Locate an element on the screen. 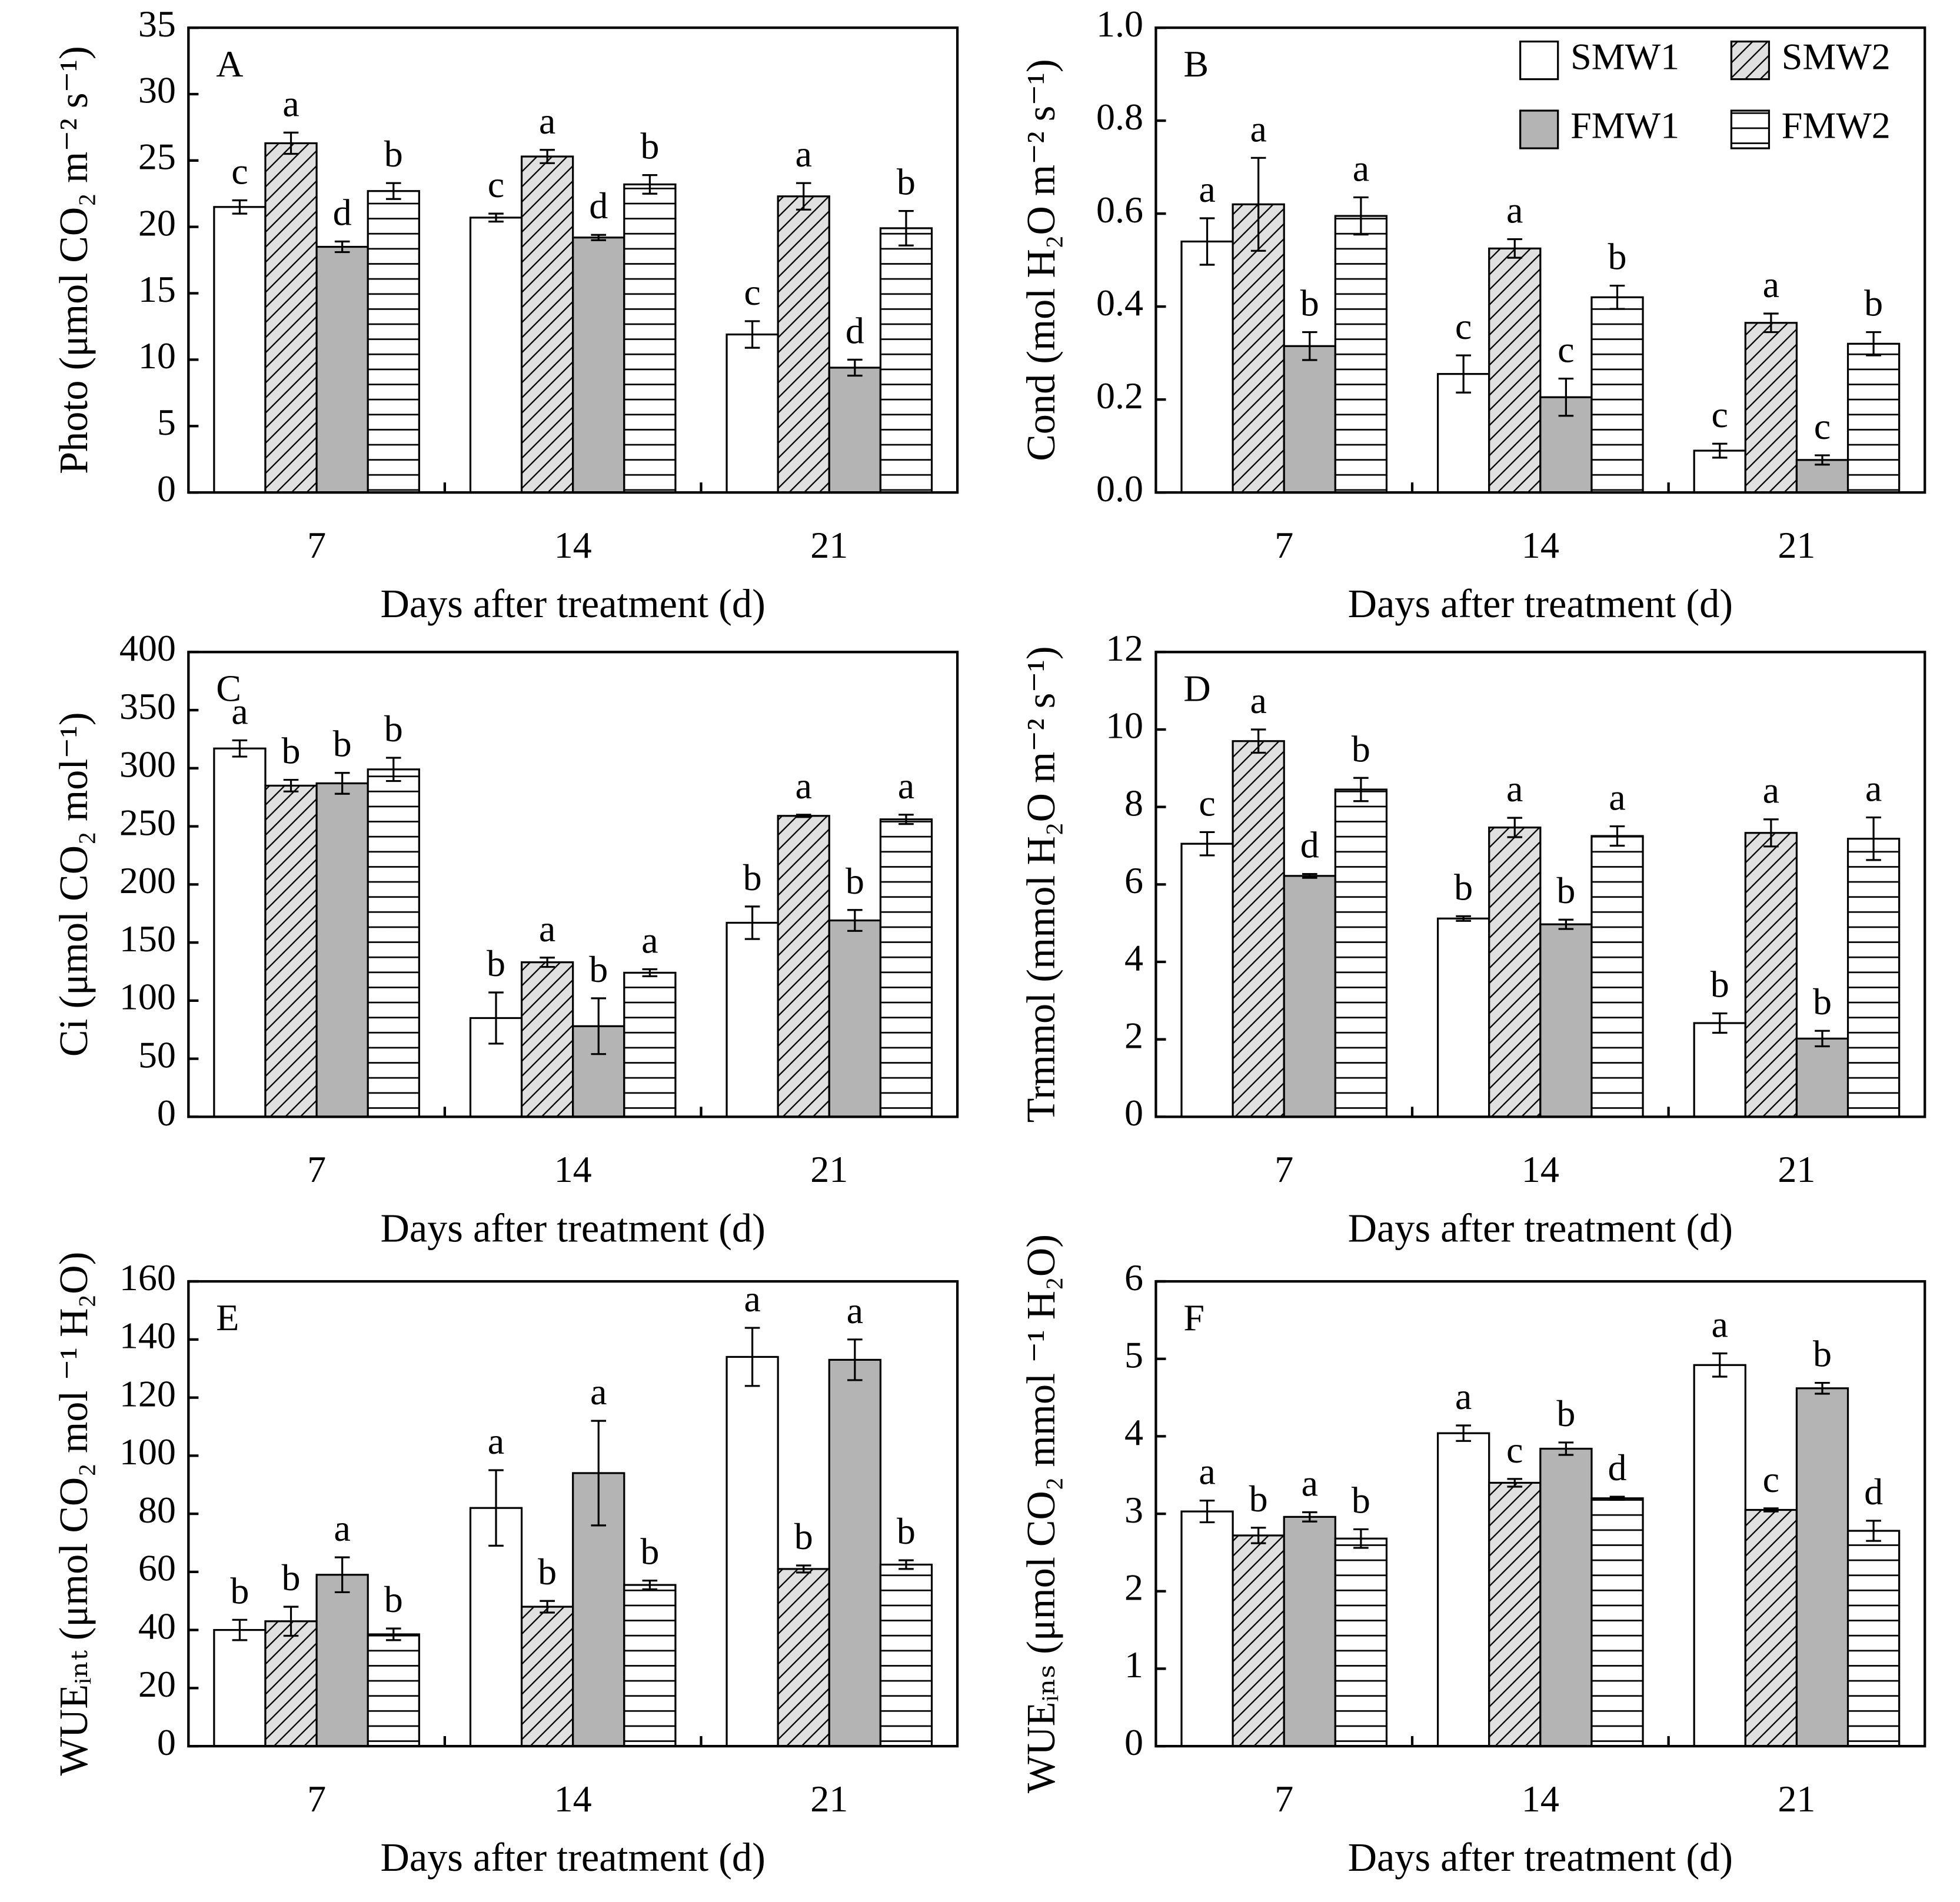 Image resolution: width=1960 pixels, height=1902 pixels. y-axis-title: Ci (μmol CO₂ mol⁻¹) is located at coordinates (73, 884).